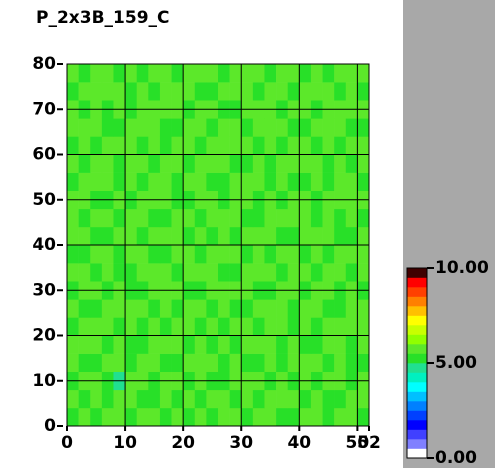 This screenshot has width=495, height=472. I want to click on y-tick-label: 30, so click(44, 290).